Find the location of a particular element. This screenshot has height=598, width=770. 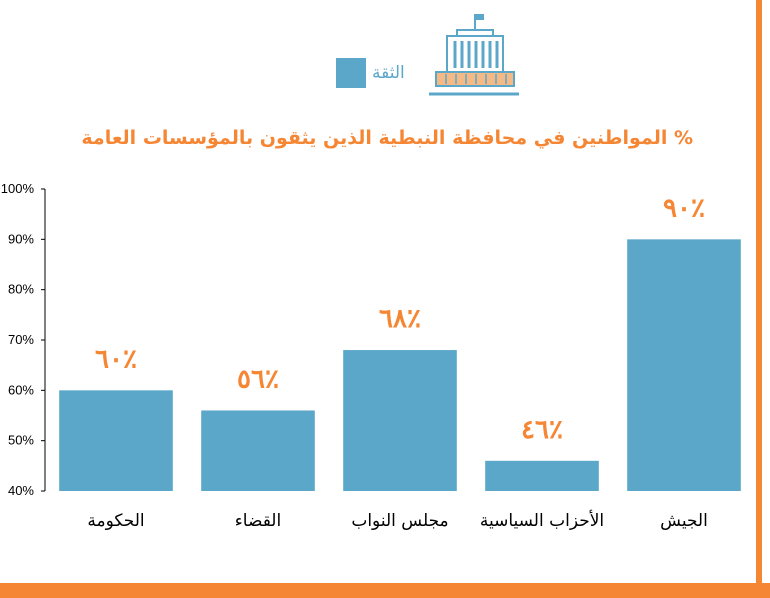

government-building-icon is located at coordinates (474, 55).